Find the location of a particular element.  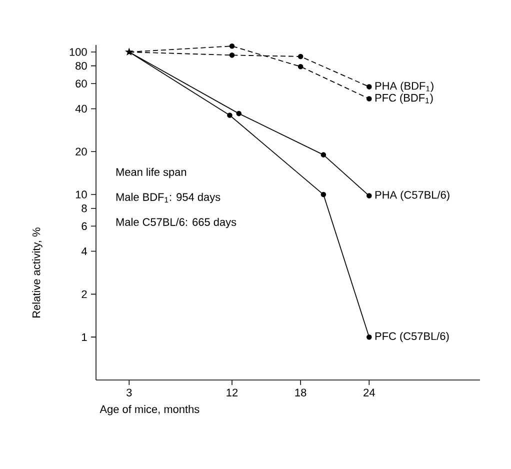

y-tick-label: 4 is located at coordinates (84, 252).